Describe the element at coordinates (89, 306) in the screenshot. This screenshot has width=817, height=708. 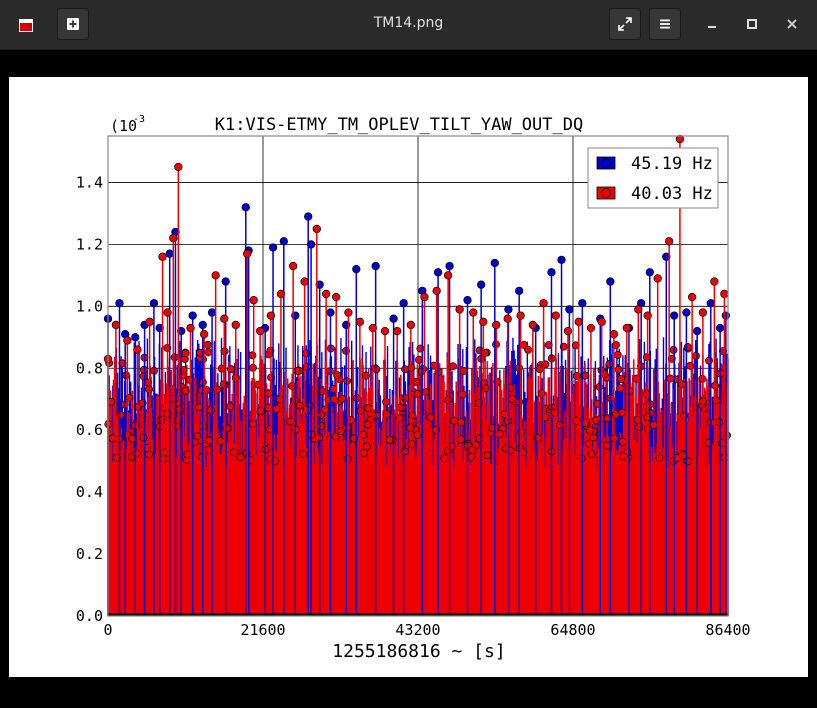
I see `y-tick-label: 1.0` at that location.